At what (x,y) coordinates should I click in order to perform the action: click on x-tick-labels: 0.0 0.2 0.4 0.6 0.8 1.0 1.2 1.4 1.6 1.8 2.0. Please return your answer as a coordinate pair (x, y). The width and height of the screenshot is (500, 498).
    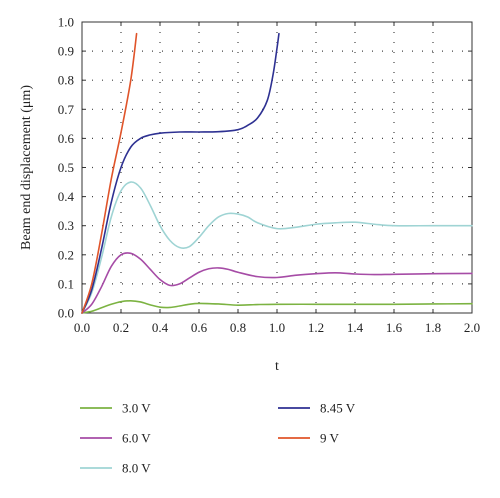
    Looking at the image, I should click on (277, 327).